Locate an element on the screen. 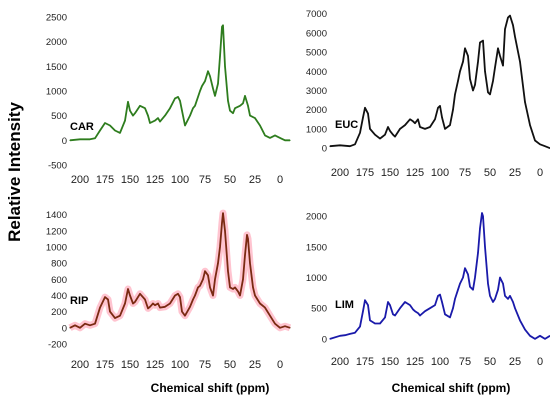 The image size is (550, 401). xtick-label-car: 0 is located at coordinates (280, 180).